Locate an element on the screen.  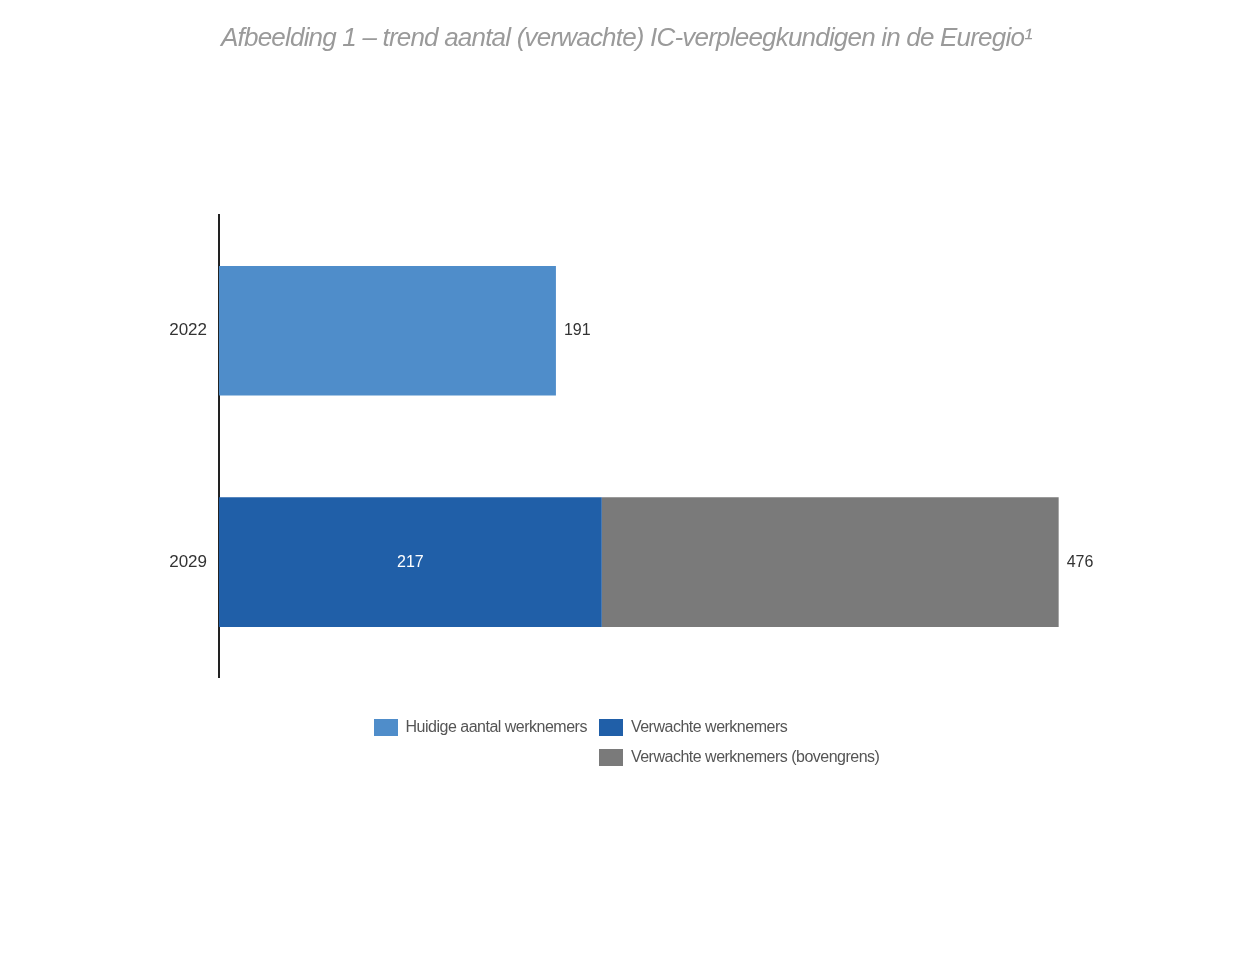
legend-label: Huidige aantal werknemers is located at coordinates (496, 727).